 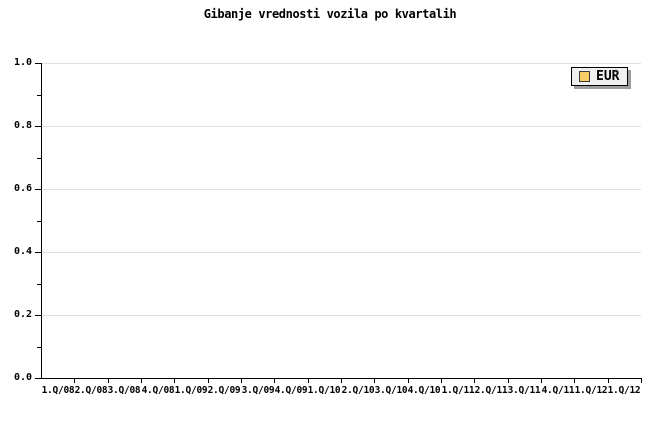 I want to click on x-axis-label: 3.Q/10, so click(x=391, y=390).